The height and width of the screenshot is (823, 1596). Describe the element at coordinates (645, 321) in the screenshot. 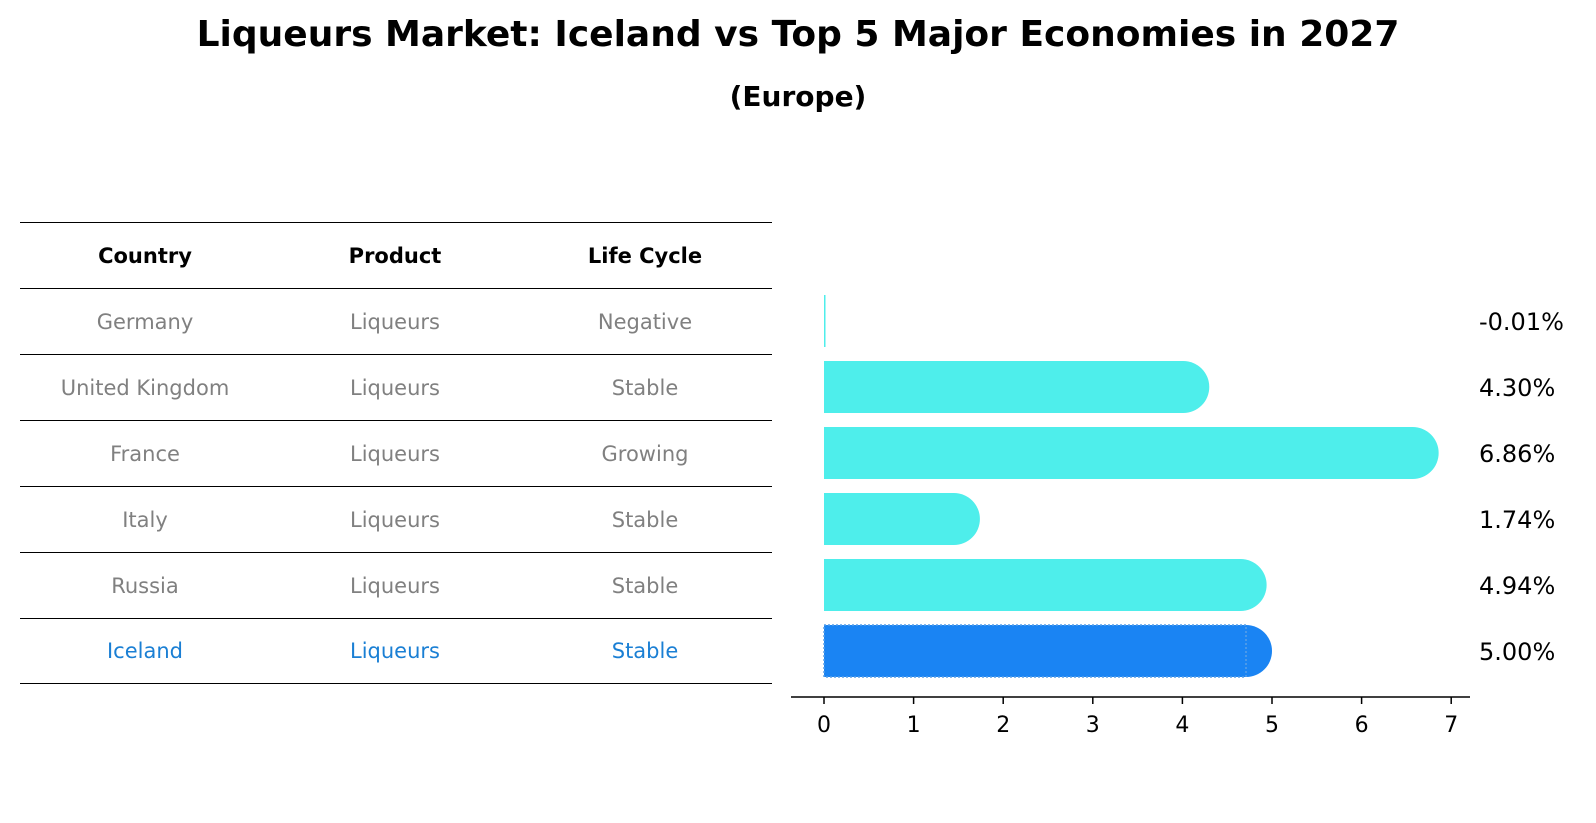

I see `table-cell-life-cycle: Negative` at that location.